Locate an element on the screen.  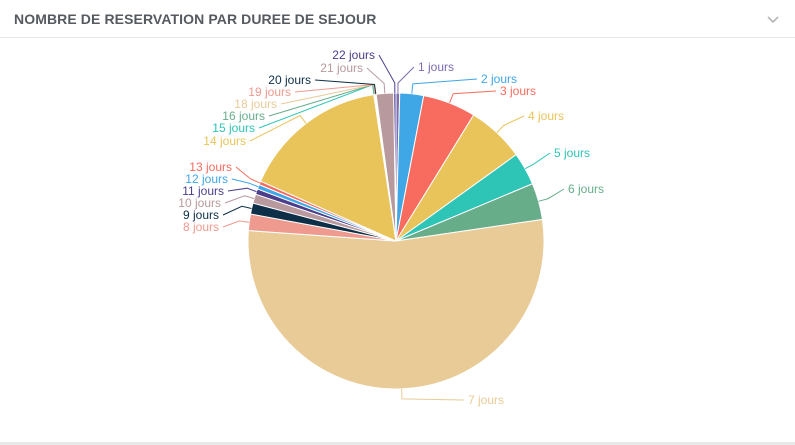
pie-slice-label: 10 jours is located at coordinates (199, 203).